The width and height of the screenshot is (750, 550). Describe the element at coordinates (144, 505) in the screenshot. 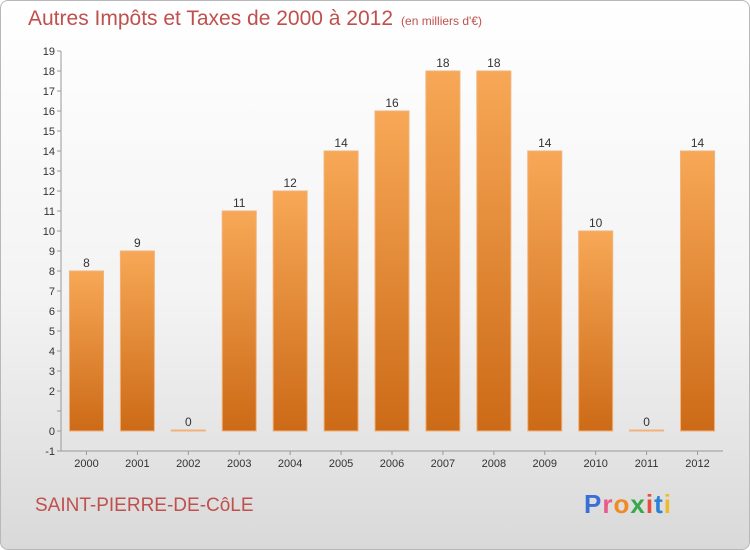

I see `location-name: SAINT-PIERRE-DE-CôLE` at that location.